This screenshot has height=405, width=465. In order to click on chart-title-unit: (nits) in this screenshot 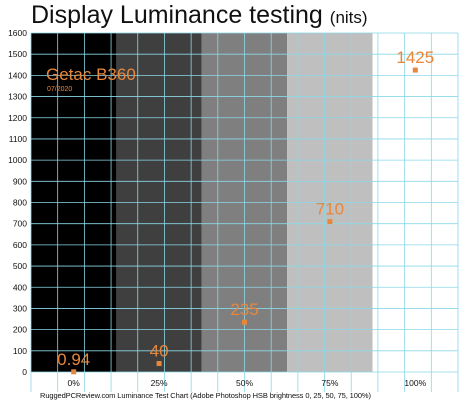, I will do `click(348, 17)`.